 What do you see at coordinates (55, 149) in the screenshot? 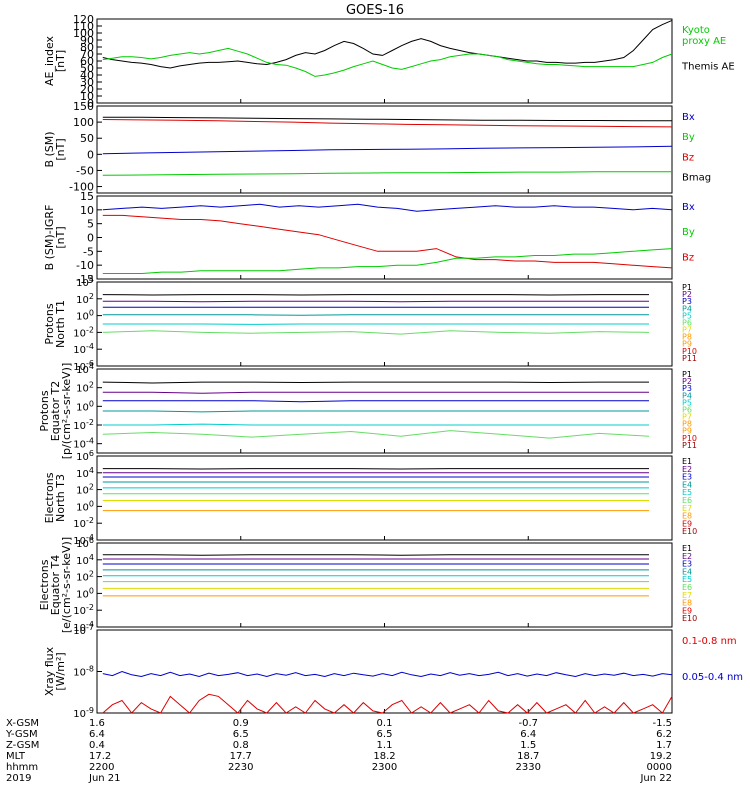
I see `y-axis-label: B (SM)[nT]` at bounding box center [55, 149].